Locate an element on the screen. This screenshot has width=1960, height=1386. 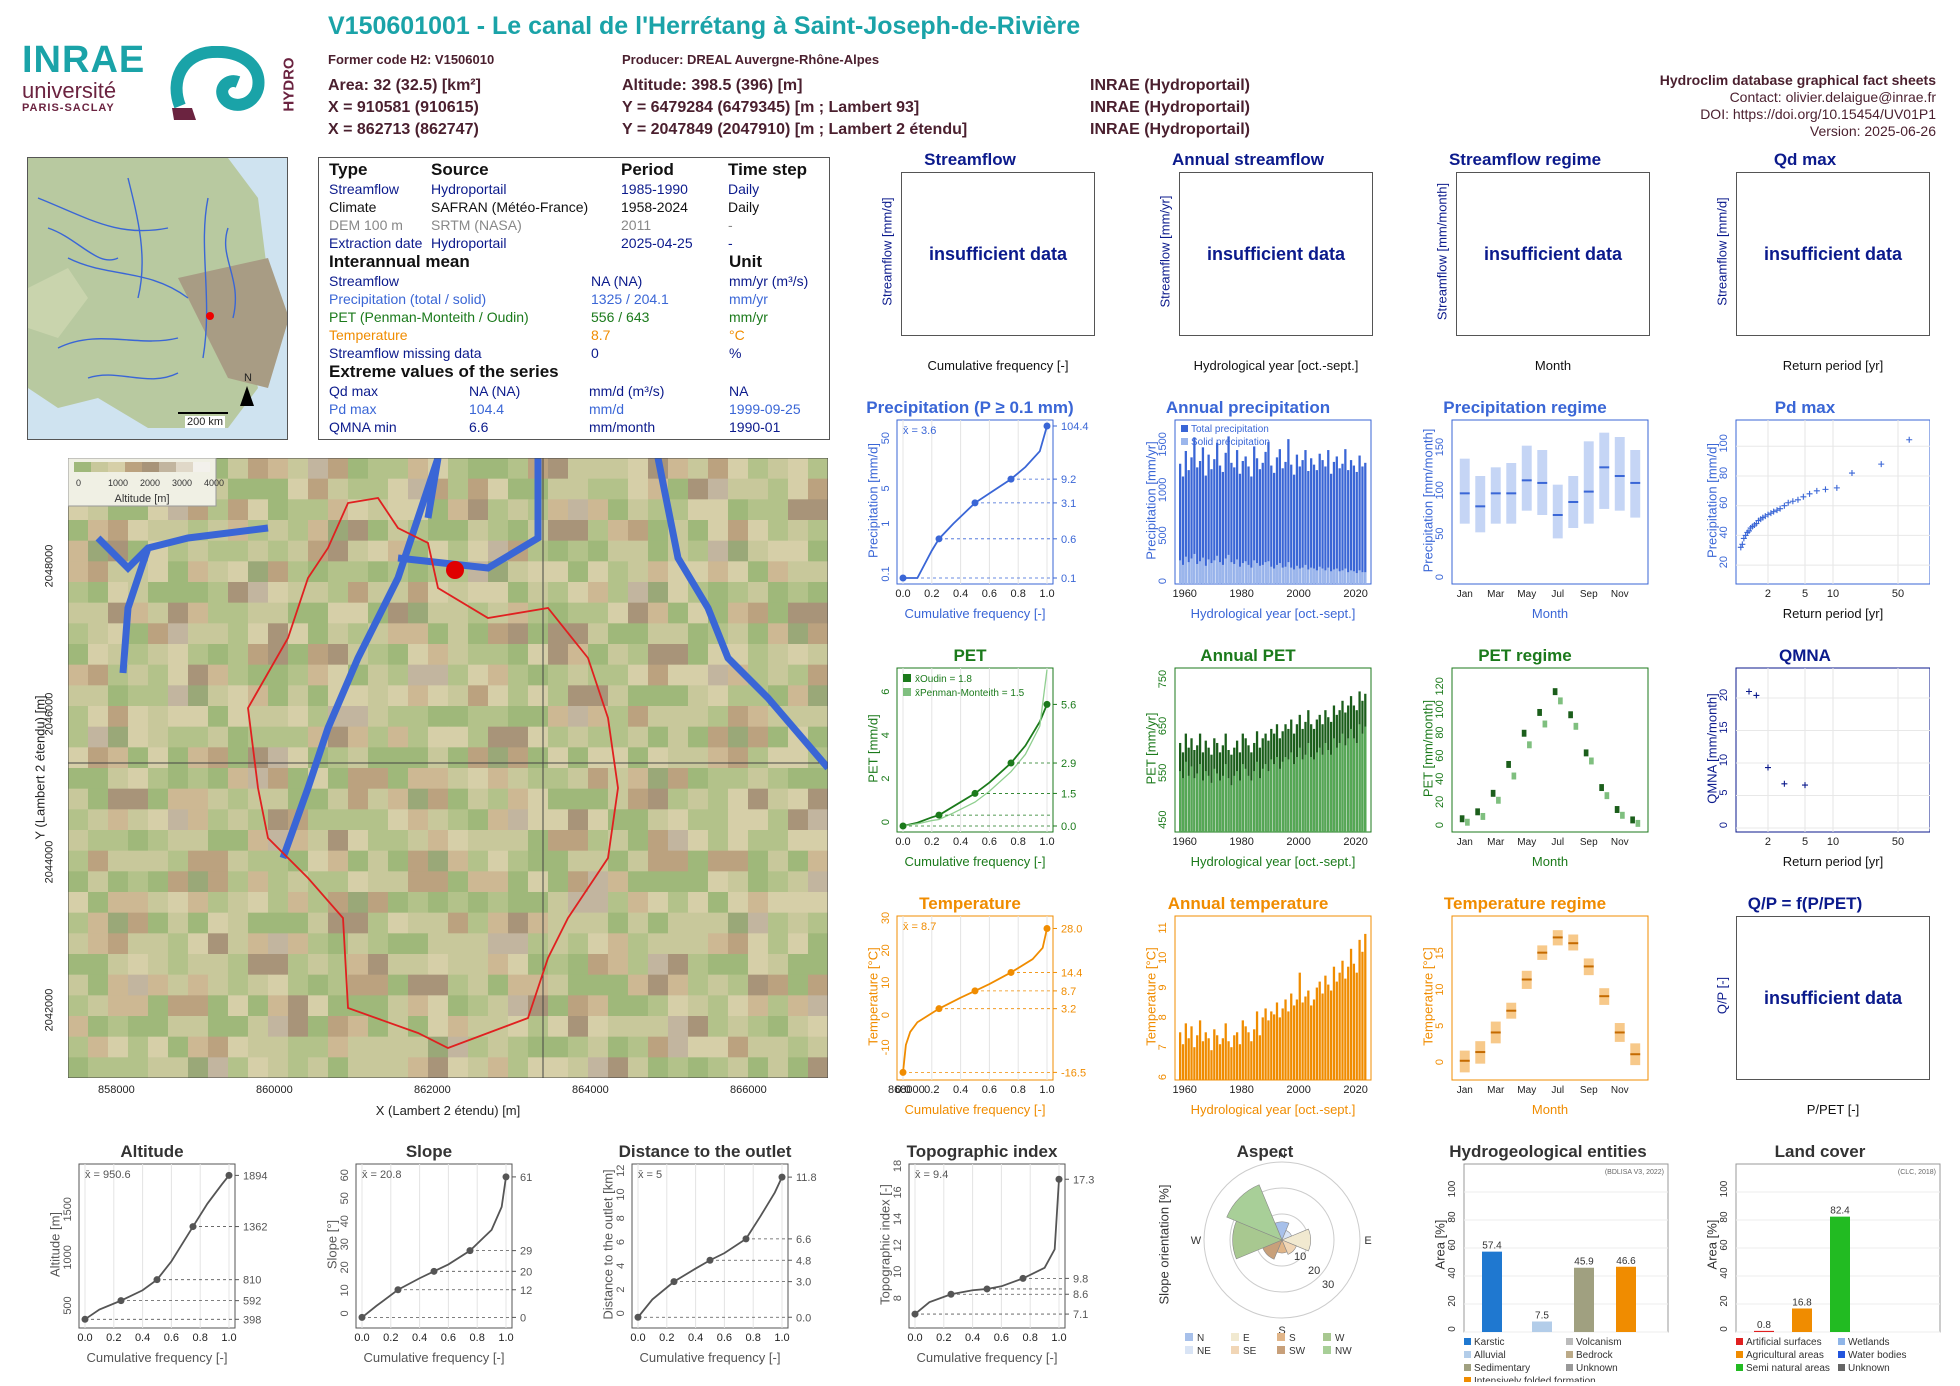
legend-label: SE is located at coordinates (1250, 1351).